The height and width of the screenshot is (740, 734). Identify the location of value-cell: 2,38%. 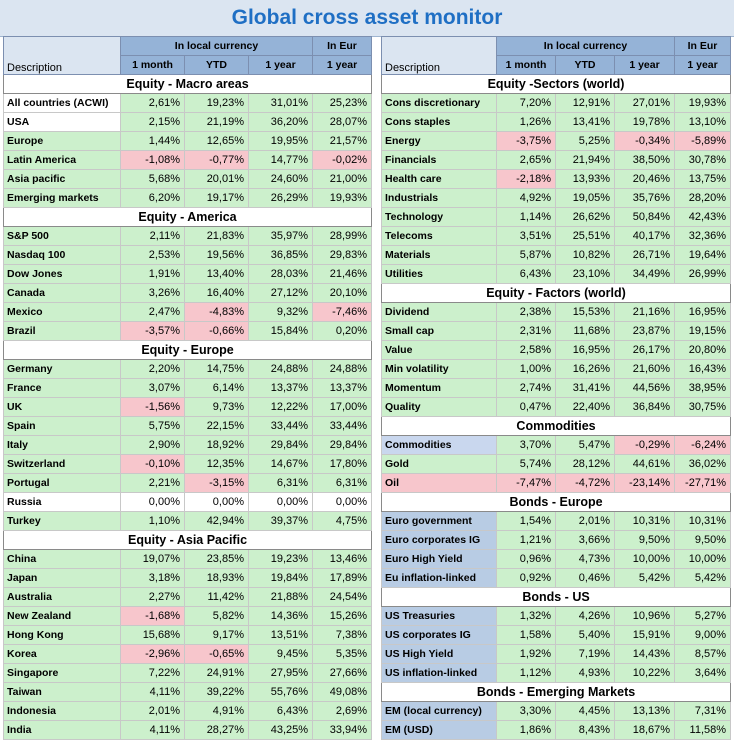
(526, 312).